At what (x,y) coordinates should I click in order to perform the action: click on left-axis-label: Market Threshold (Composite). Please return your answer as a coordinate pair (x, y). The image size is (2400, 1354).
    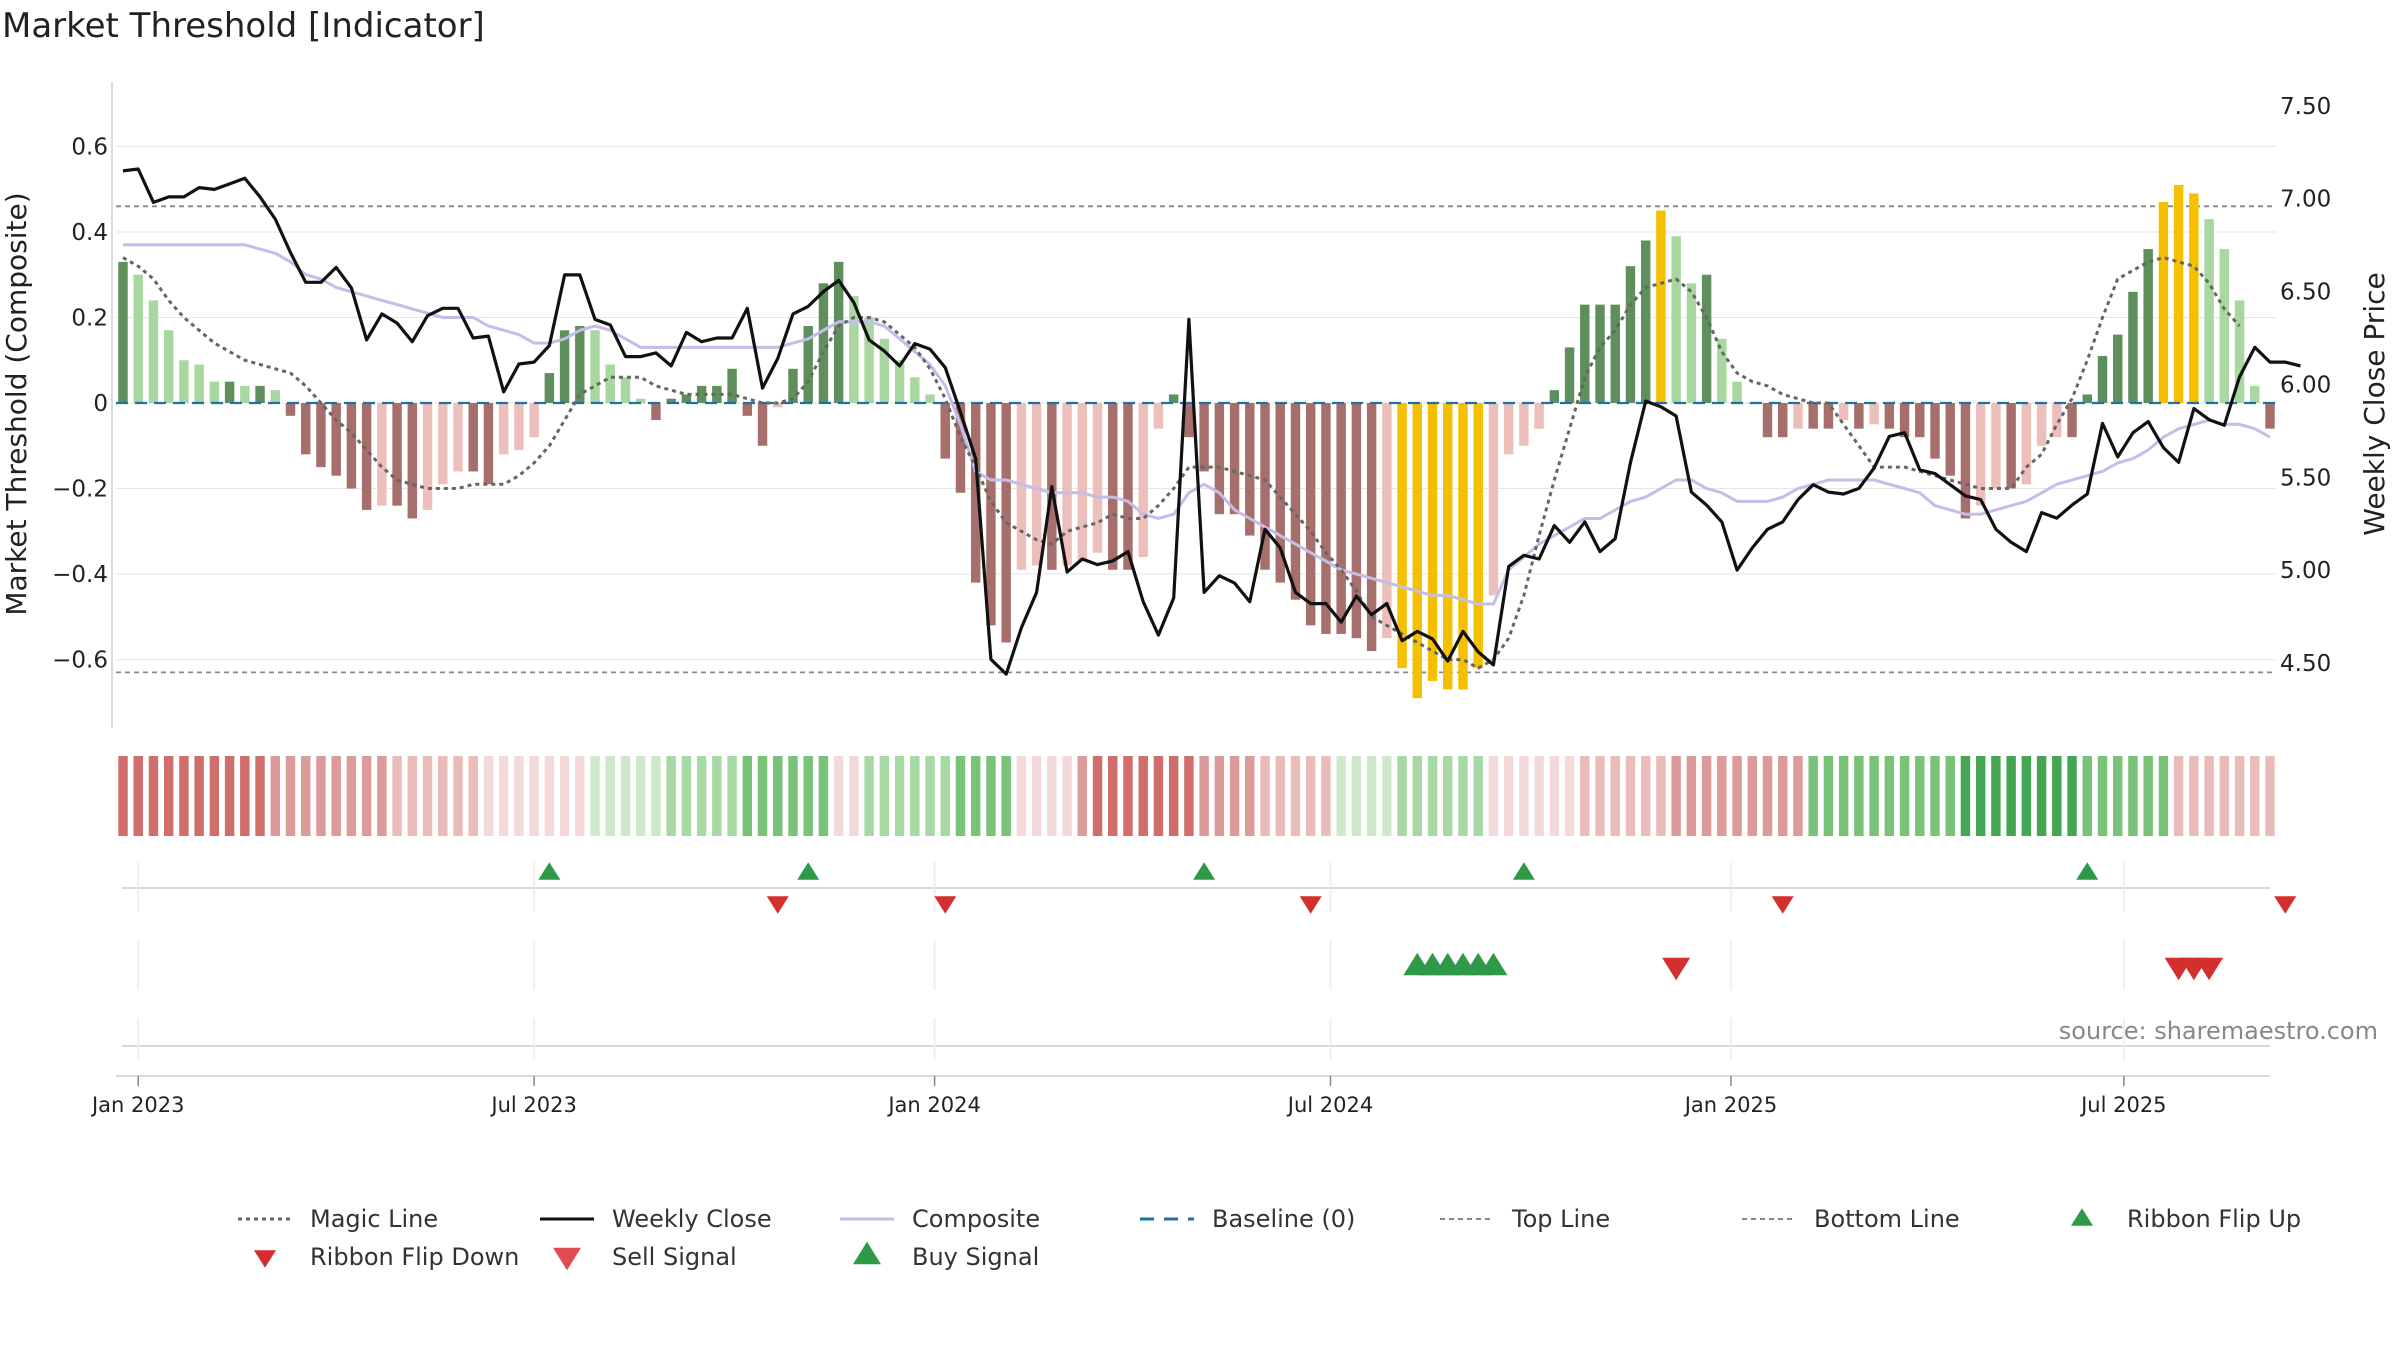
    Looking at the image, I should click on (16, 403).